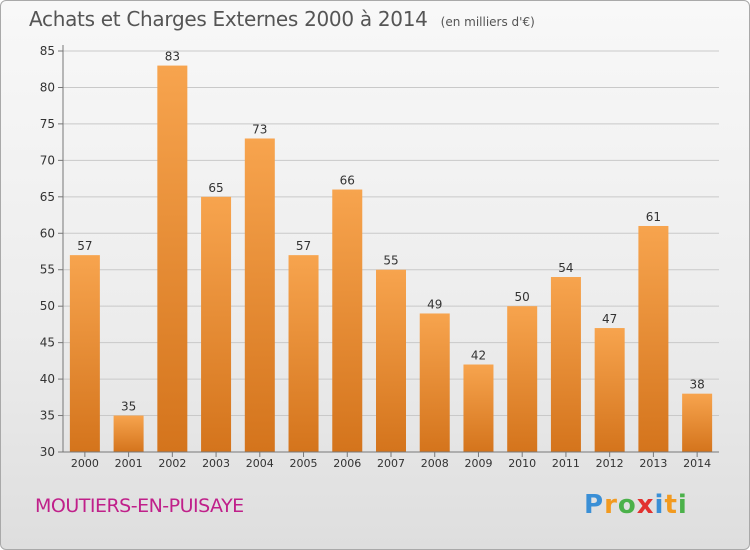 The image size is (750, 550). I want to click on x-tick-label: 2003, so click(216, 463).